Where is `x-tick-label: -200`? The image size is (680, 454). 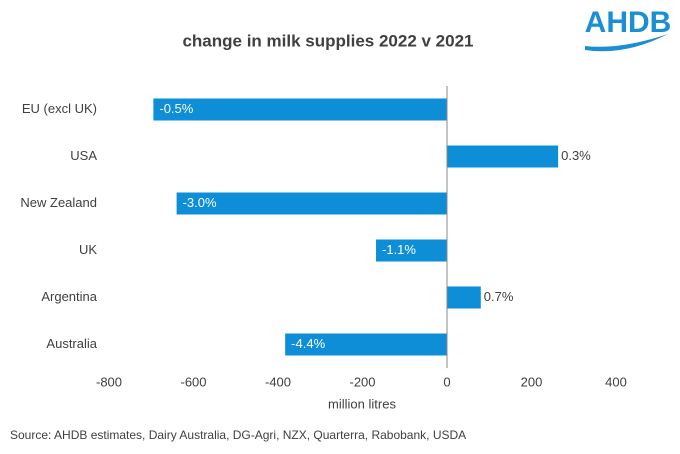 x-tick-label: -200 is located at coordinates (362, 381).